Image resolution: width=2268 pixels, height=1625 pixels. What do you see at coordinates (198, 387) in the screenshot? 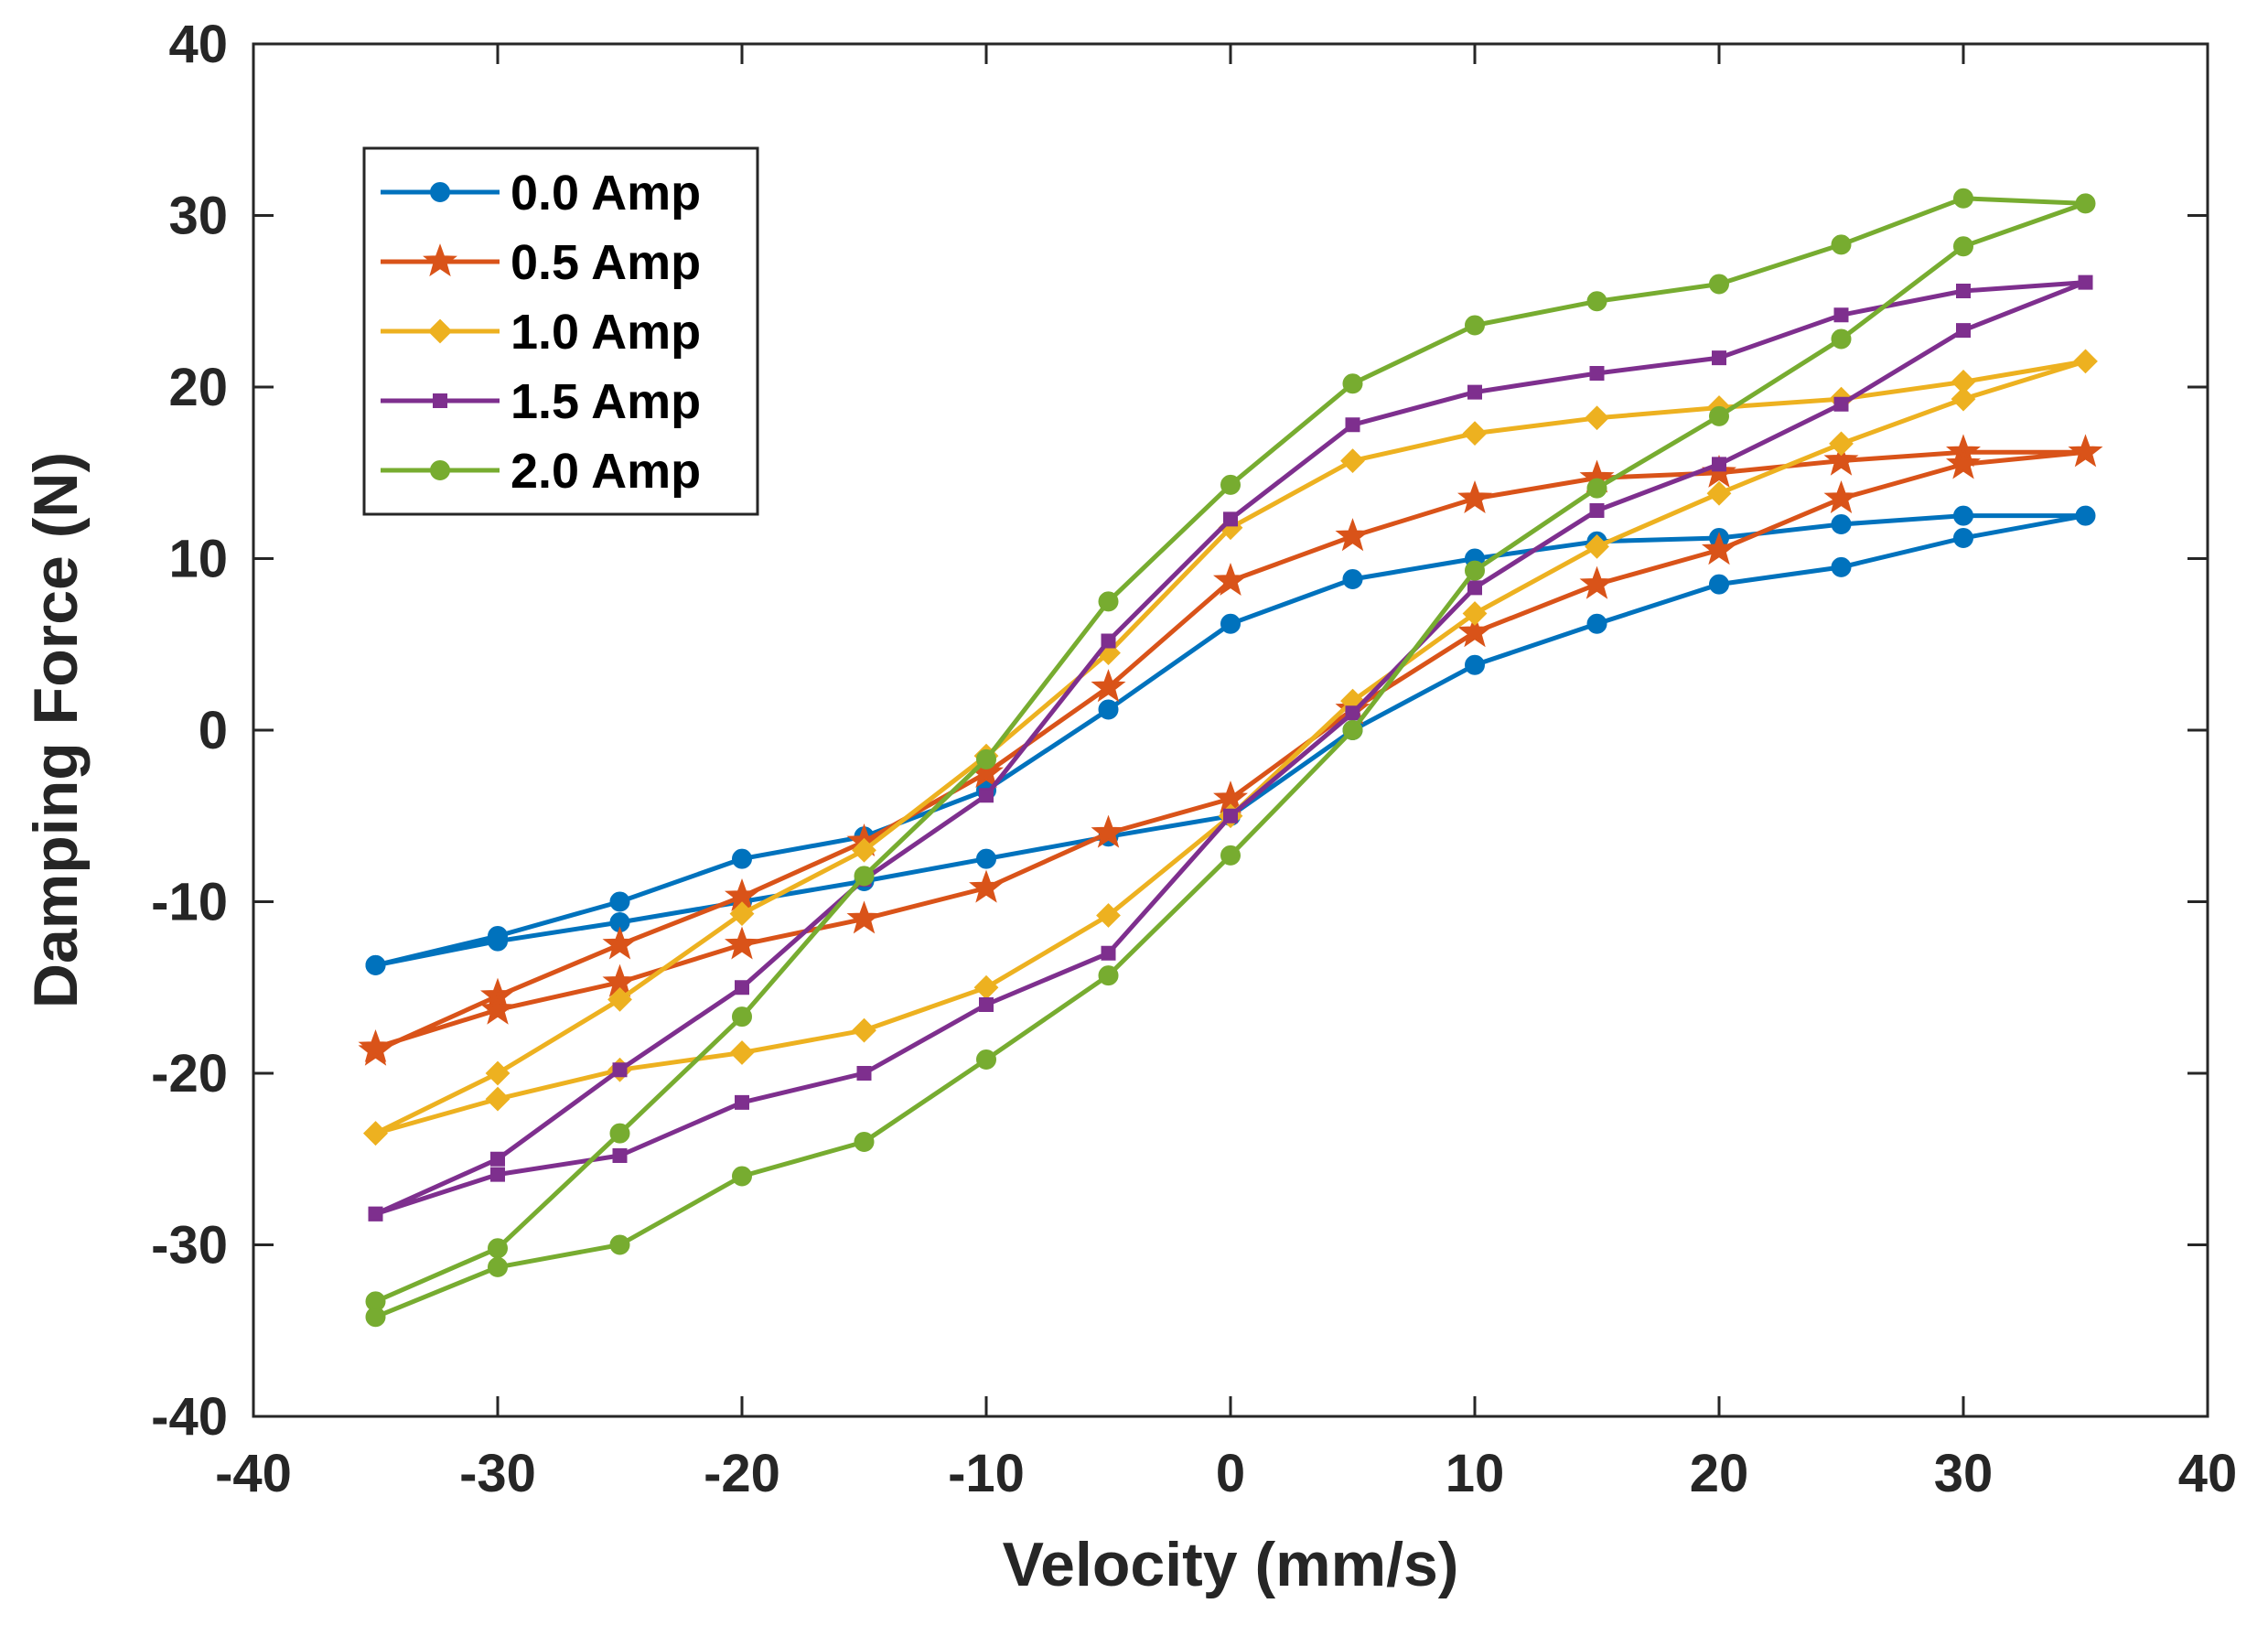
I see `y-tick-label: 20` at bounding box center [198, 387].